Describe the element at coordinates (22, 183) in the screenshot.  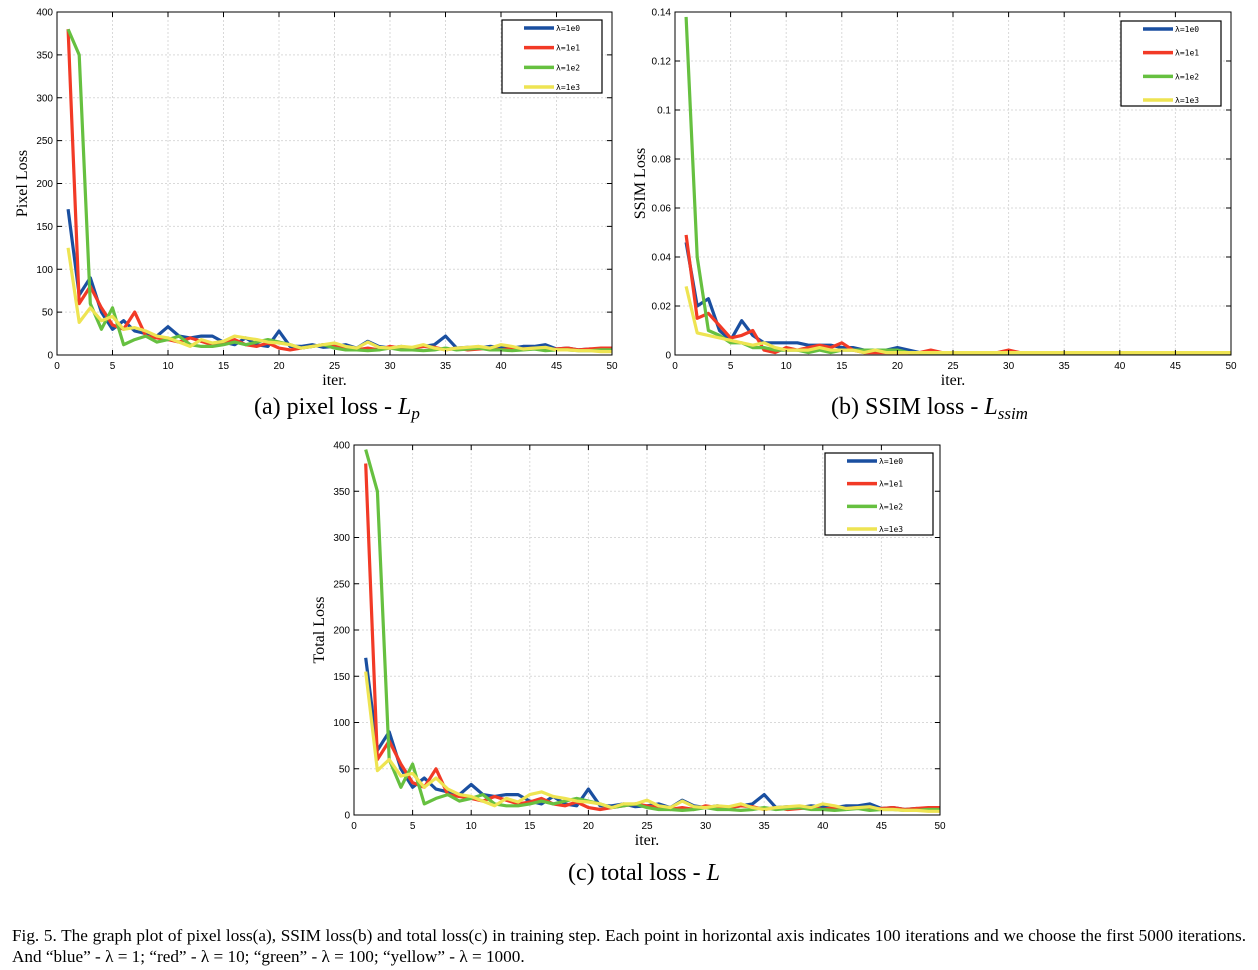
I see `y-axis-label: Pixel Loss` at that location.